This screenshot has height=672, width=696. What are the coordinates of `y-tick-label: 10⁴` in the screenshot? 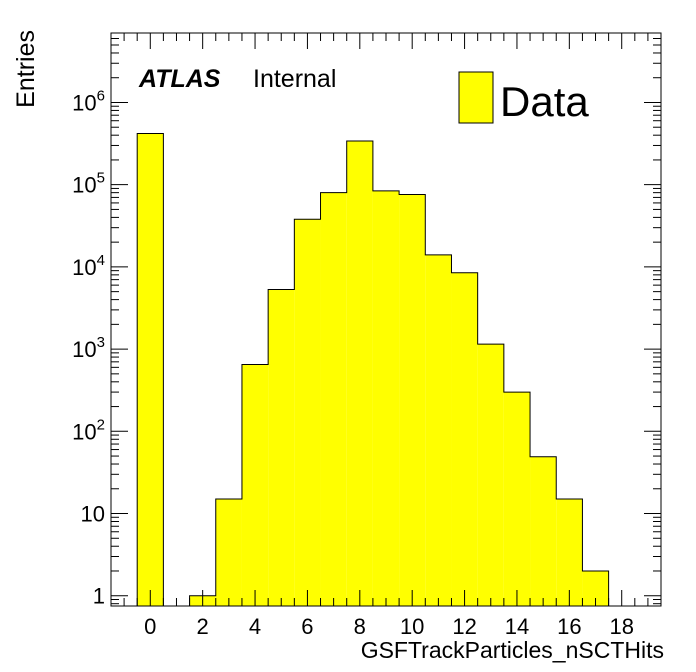 It's located at (88, 266).